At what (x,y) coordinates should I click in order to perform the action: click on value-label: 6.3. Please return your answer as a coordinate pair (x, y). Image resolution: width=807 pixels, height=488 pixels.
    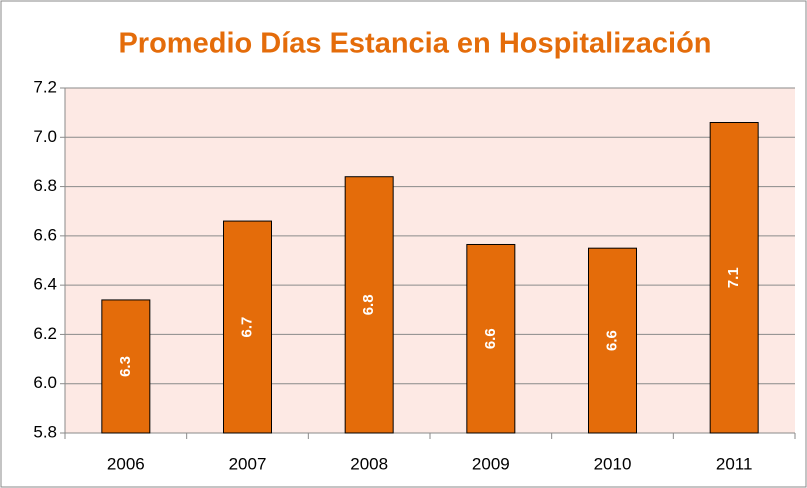
    Looking at the image, I should click on (125, 366).